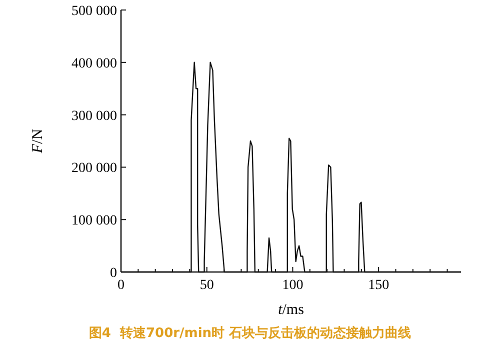 The height and width of the screenshot is (356, 500). Describe the element at coordinates (94, 221) in the screenshot. I see `y-tick-label: 100 000` at that location.